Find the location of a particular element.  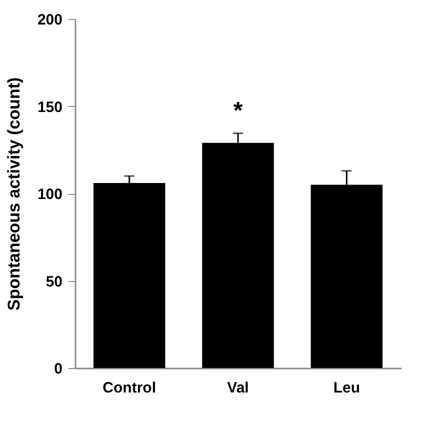

x-tick-label: Val is located at coordinates (238, 388).